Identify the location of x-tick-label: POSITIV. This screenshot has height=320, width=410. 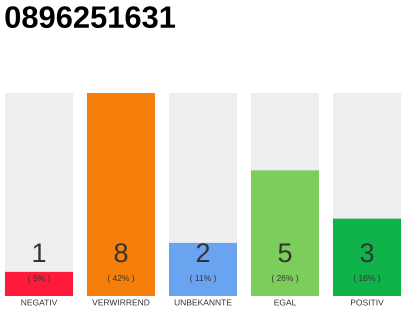
(367, 303).